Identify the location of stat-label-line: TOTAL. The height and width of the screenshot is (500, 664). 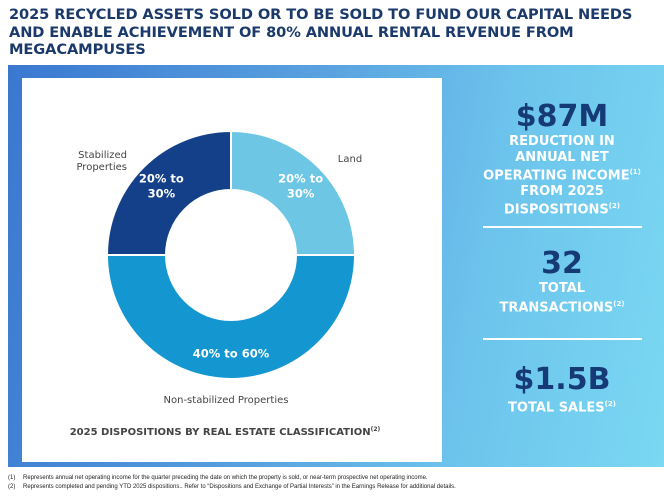
(562, 288).